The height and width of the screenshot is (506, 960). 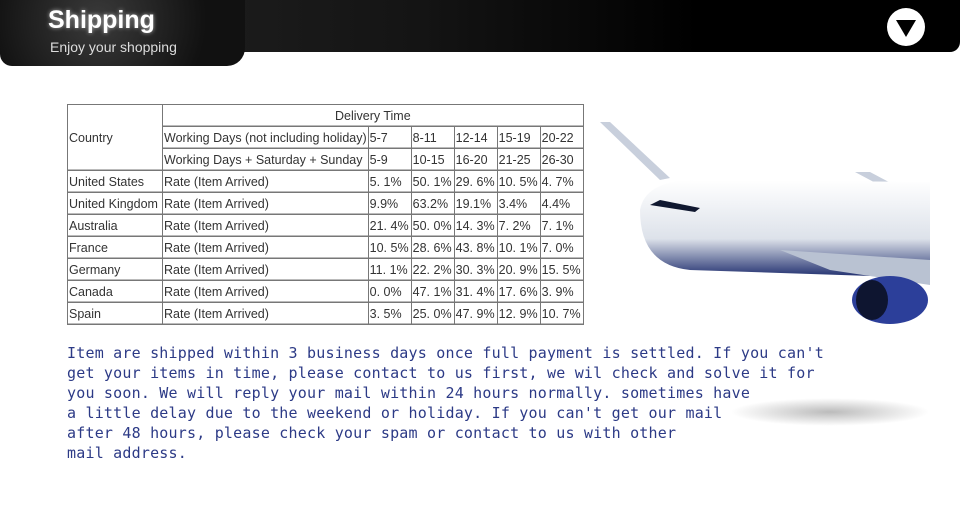 I want to click on row-label: Working Days (not including holiday), so click(x=265, y=137).